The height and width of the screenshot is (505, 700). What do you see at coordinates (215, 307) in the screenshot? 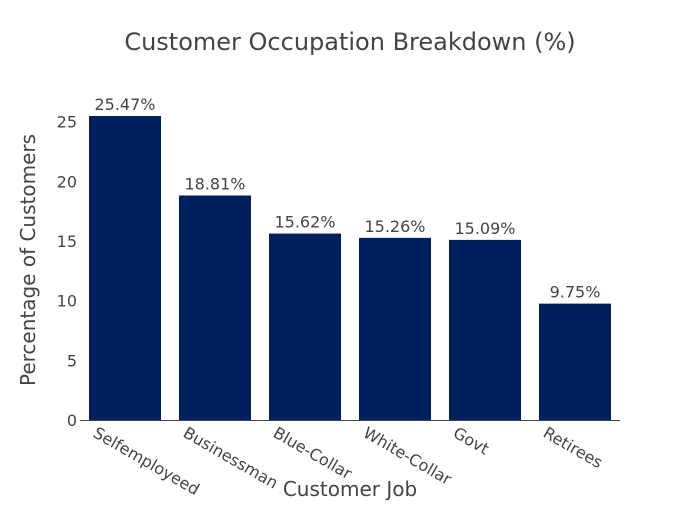
I see `bar-businessman` at bounding box center [215, 307].